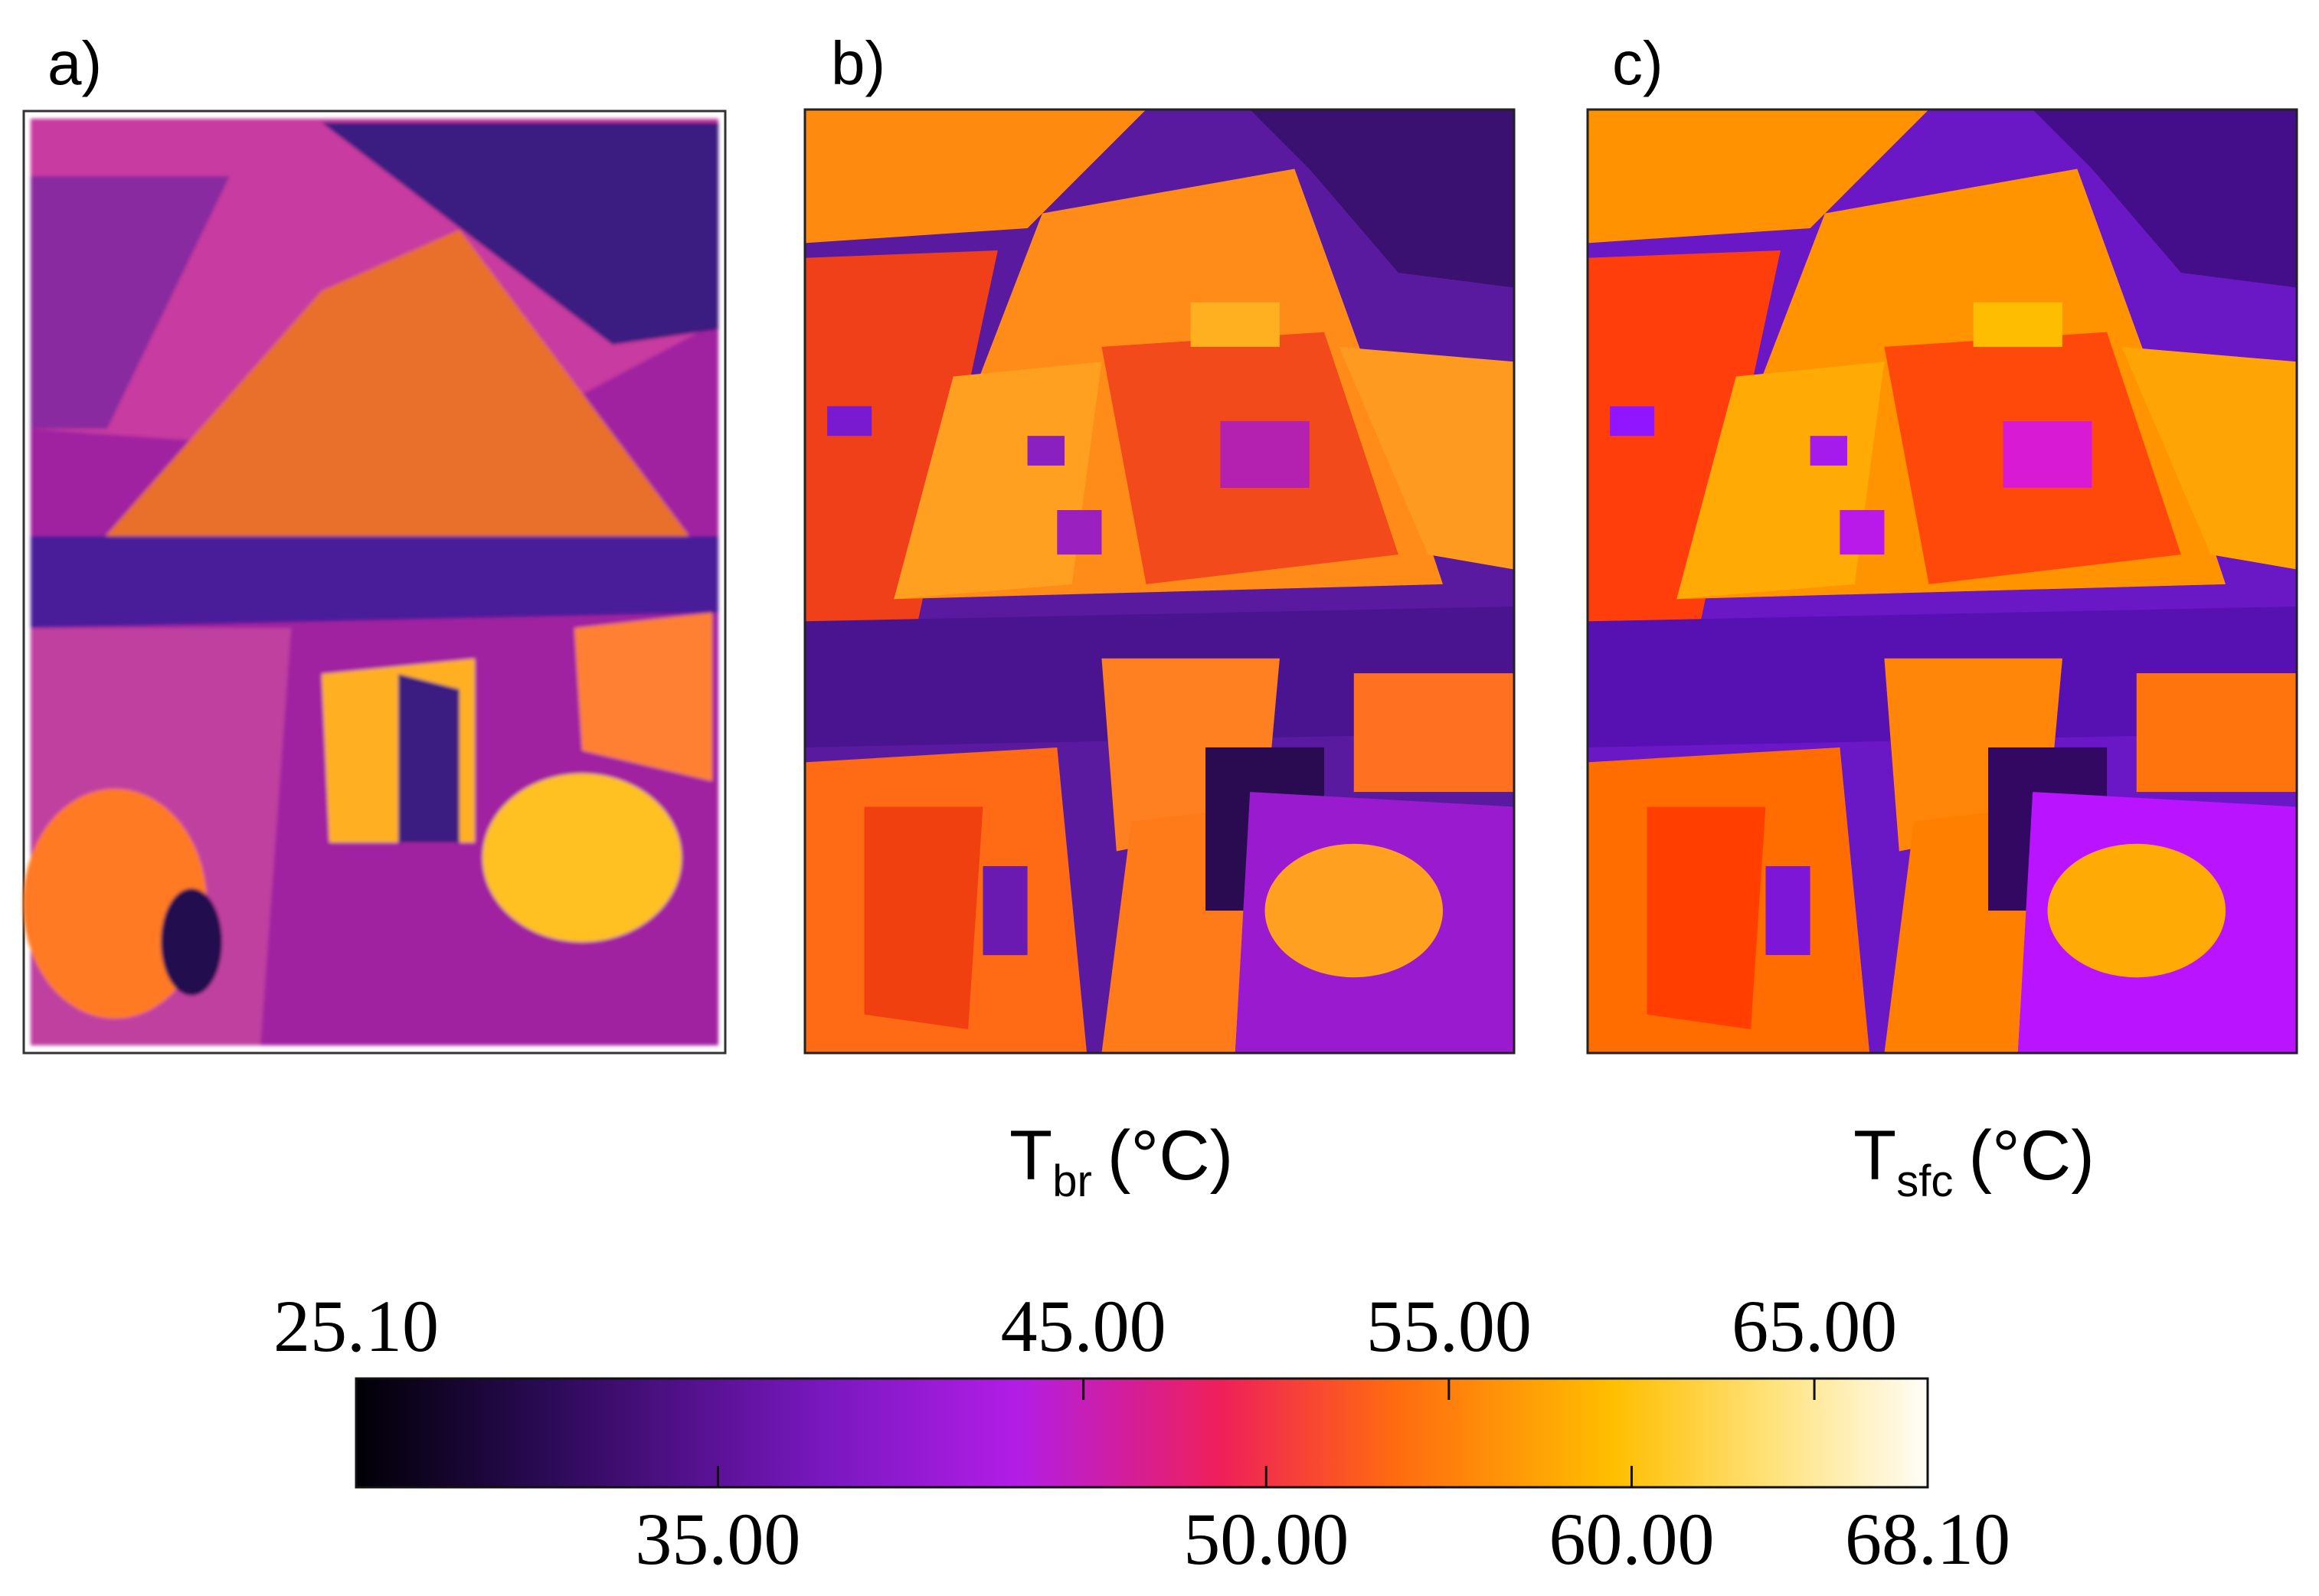  I want to click on tick-label: 35.00, so click(717, 1539).